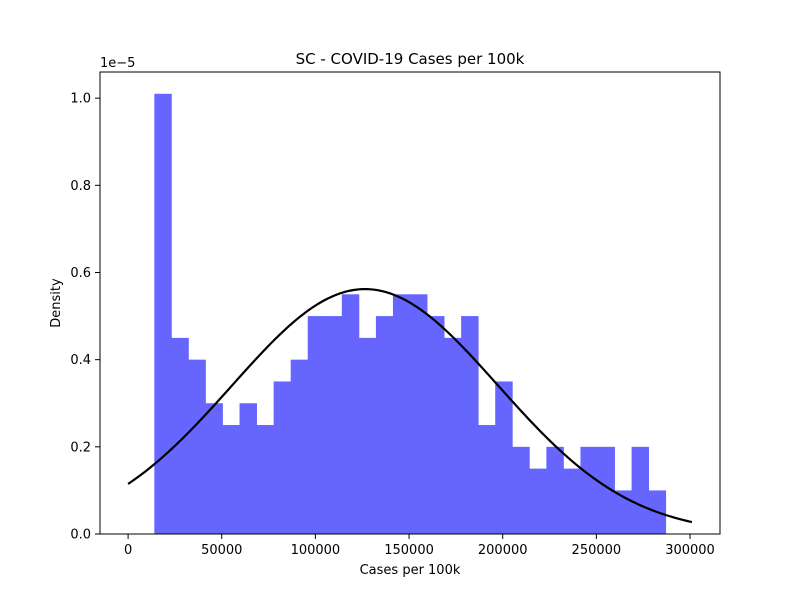  What do you see at coordinates (410, 59) in the screenshot?
I see `chart-title: SC - COVID-19 Cases per 100k` at bounding box center [410, 59].